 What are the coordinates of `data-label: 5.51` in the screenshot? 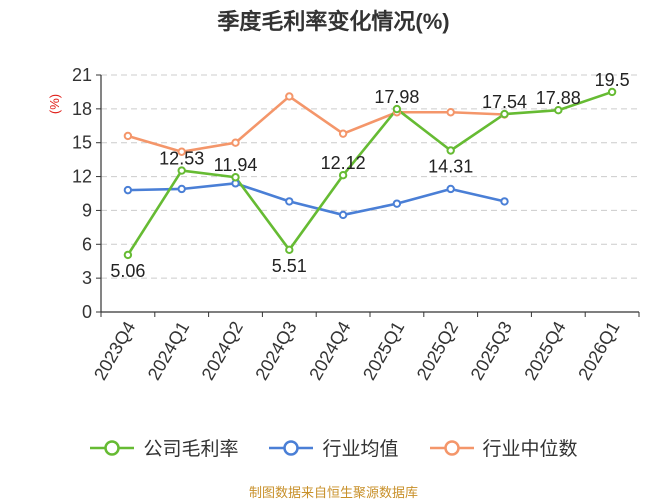 It's located at (289, 266).